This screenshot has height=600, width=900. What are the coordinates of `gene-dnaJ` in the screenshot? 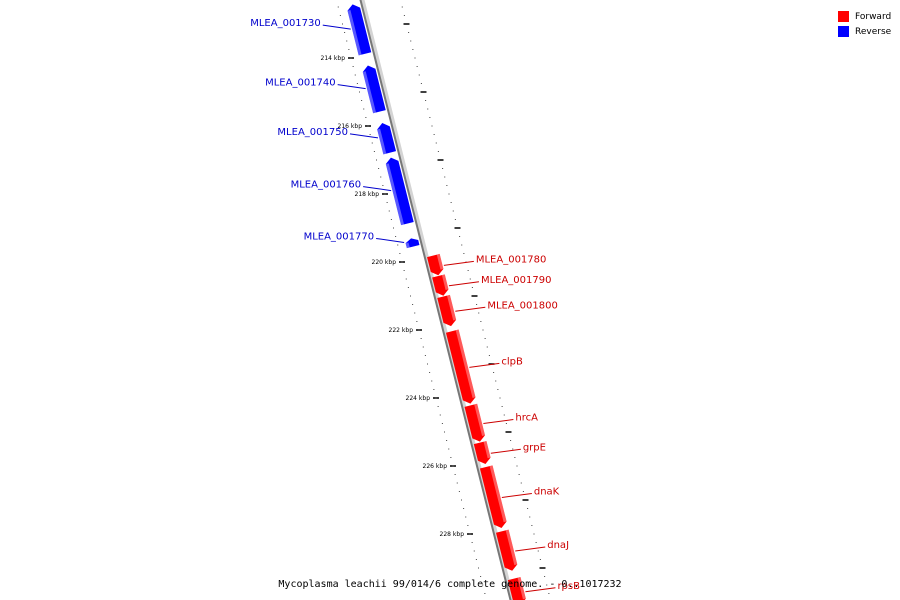 It's located at (507, 551).